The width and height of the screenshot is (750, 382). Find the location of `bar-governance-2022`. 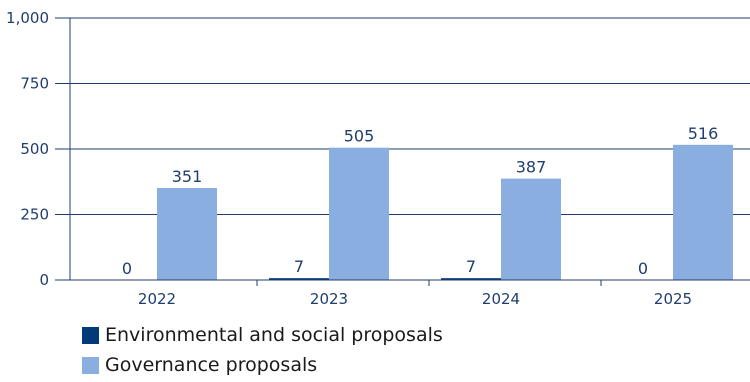

bar-governance-2022 is located at coordinates (187, 234).